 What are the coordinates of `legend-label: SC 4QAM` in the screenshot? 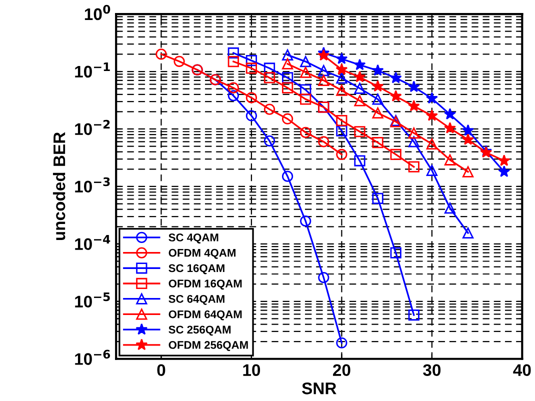 It's located at (193, 239).